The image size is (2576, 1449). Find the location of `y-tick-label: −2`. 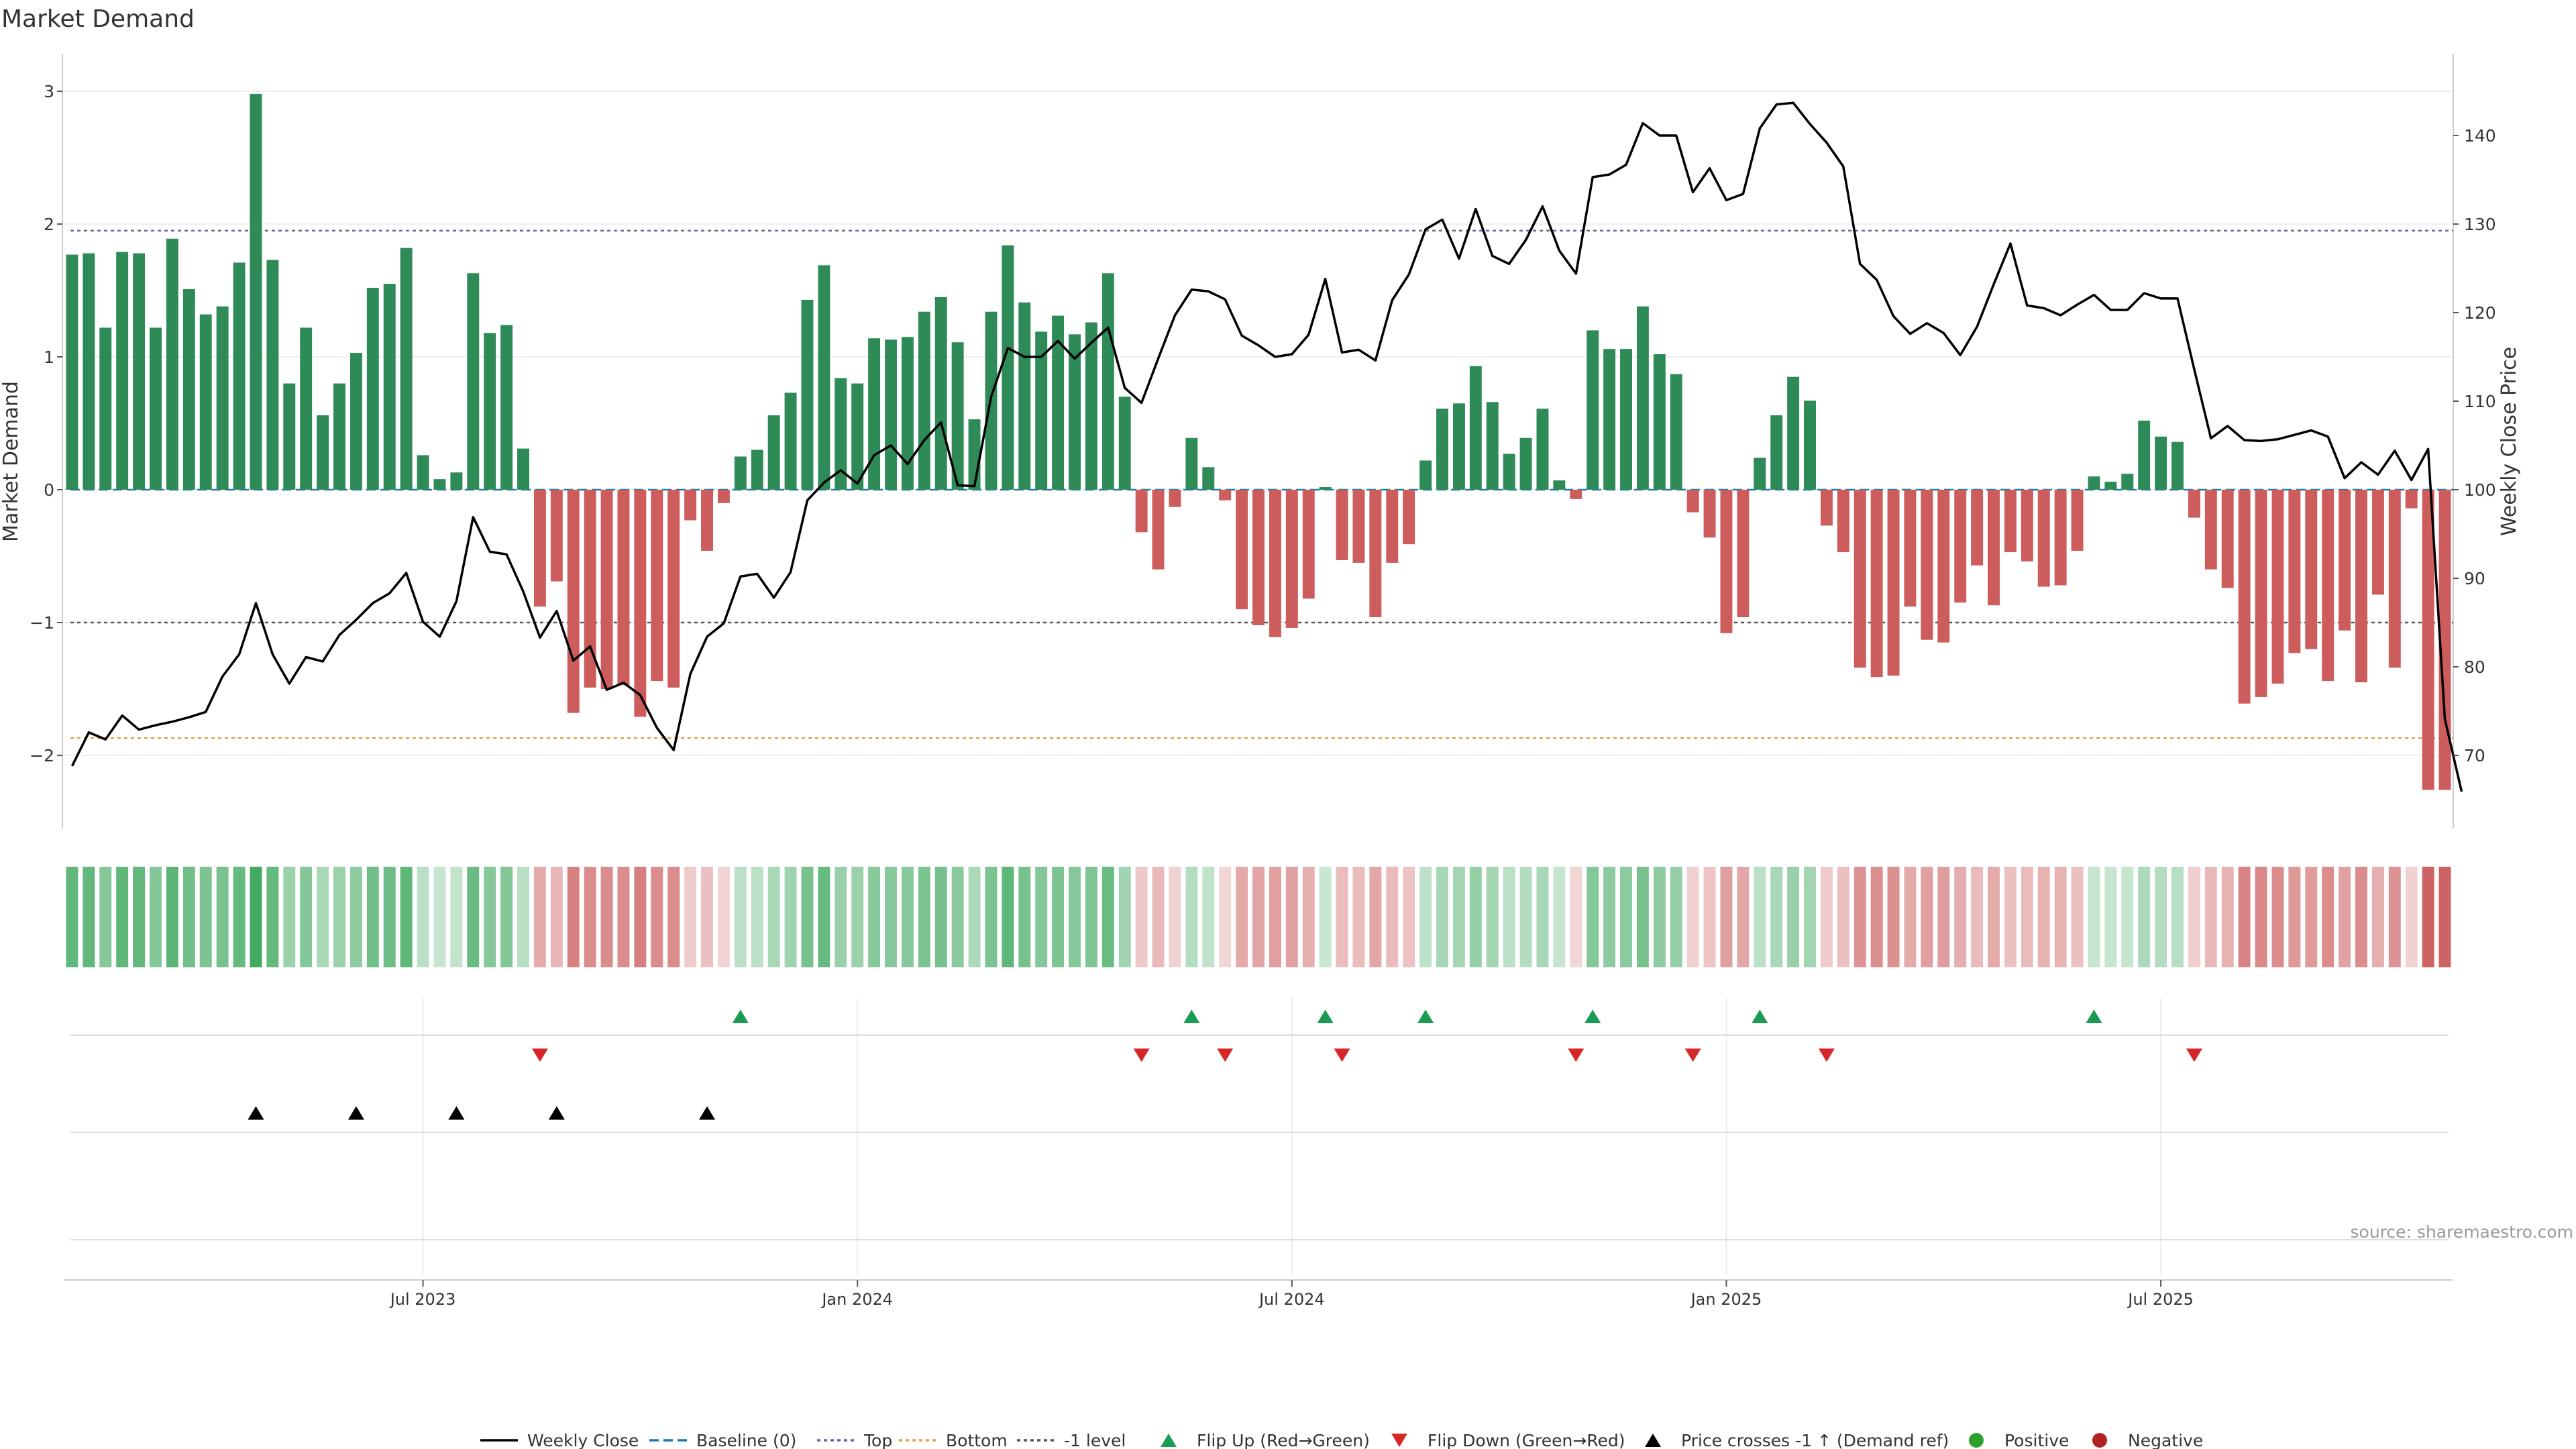

y-tick-label: −2 is located at coordinates (42, 755).